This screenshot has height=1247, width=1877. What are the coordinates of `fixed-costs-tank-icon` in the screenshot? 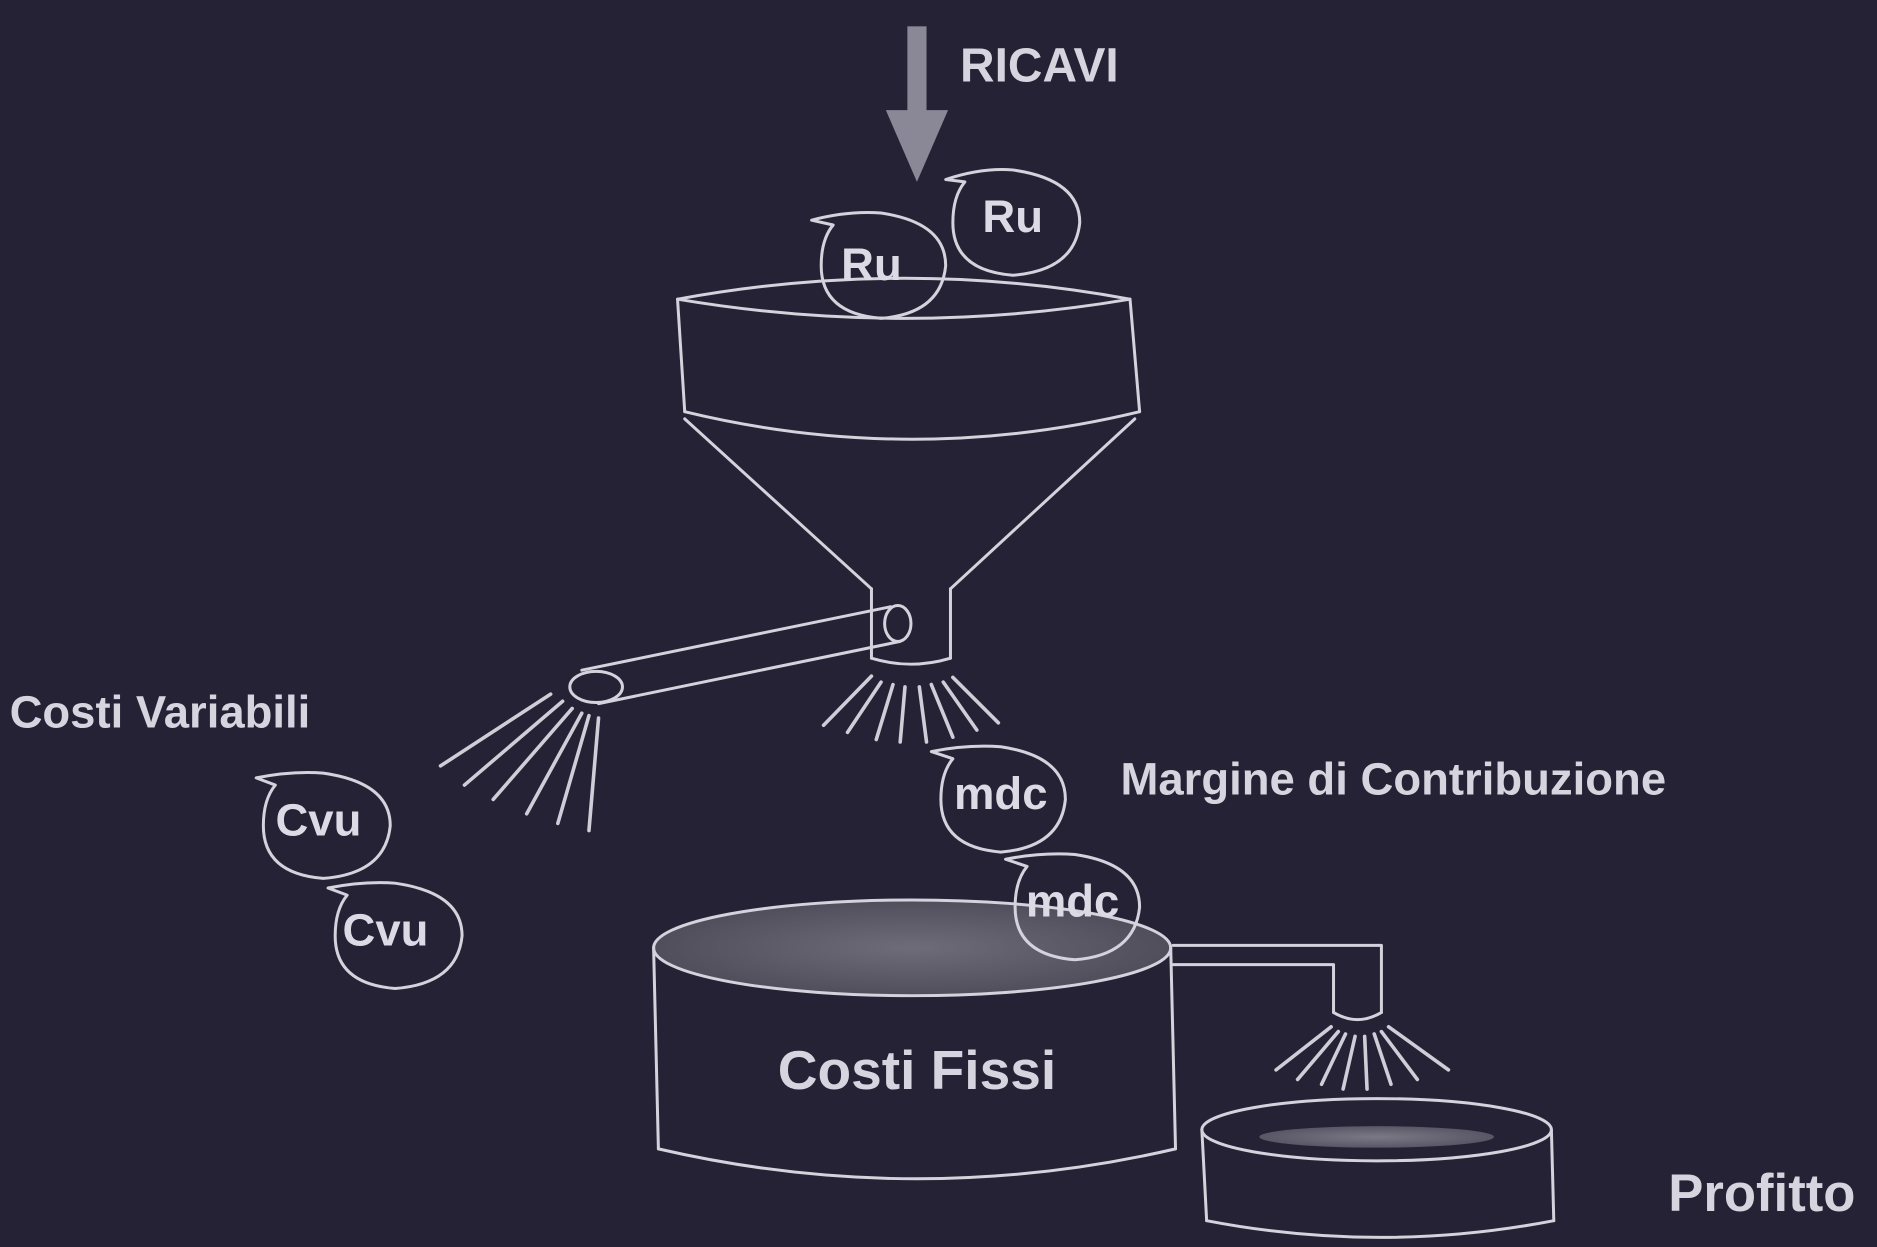 It's located at (1017, 1039).